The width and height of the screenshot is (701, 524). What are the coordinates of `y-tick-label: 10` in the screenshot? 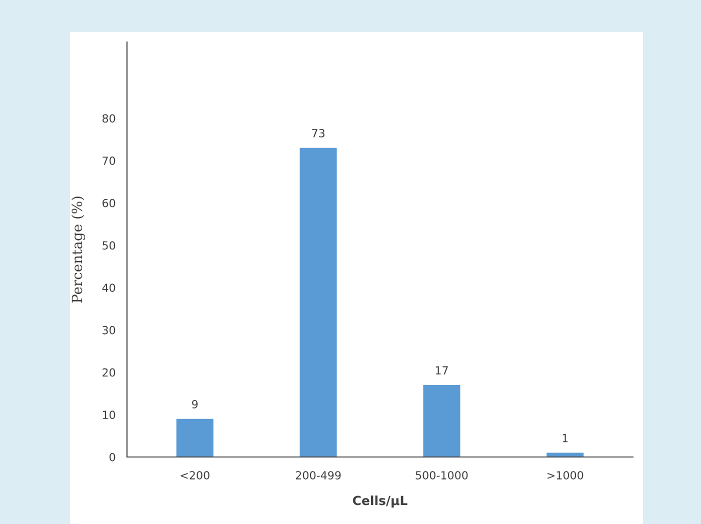 It's located at (109, 415).